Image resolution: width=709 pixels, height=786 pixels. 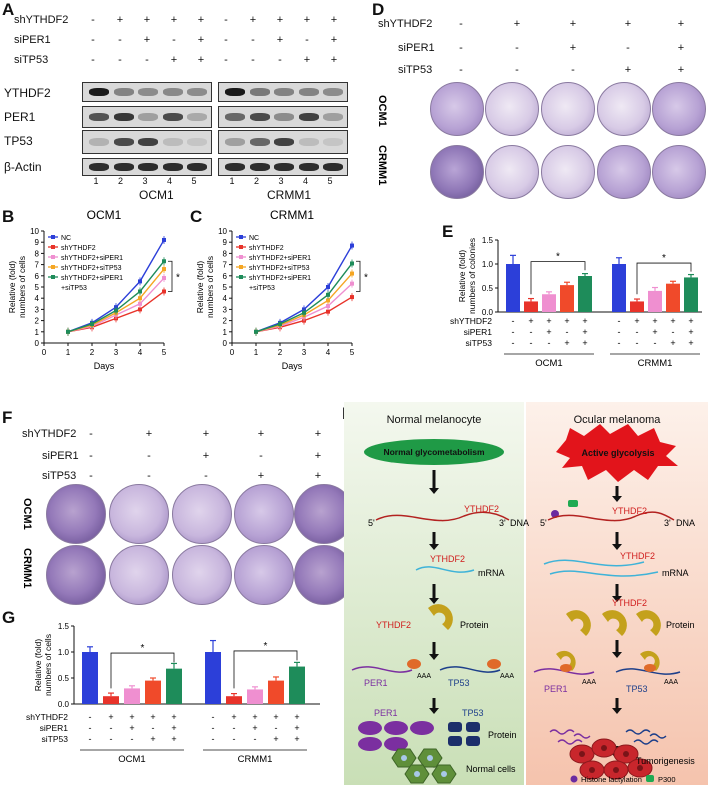 I want to click on colony-f-sitp53-sign: +, so click(x=261, y=476).